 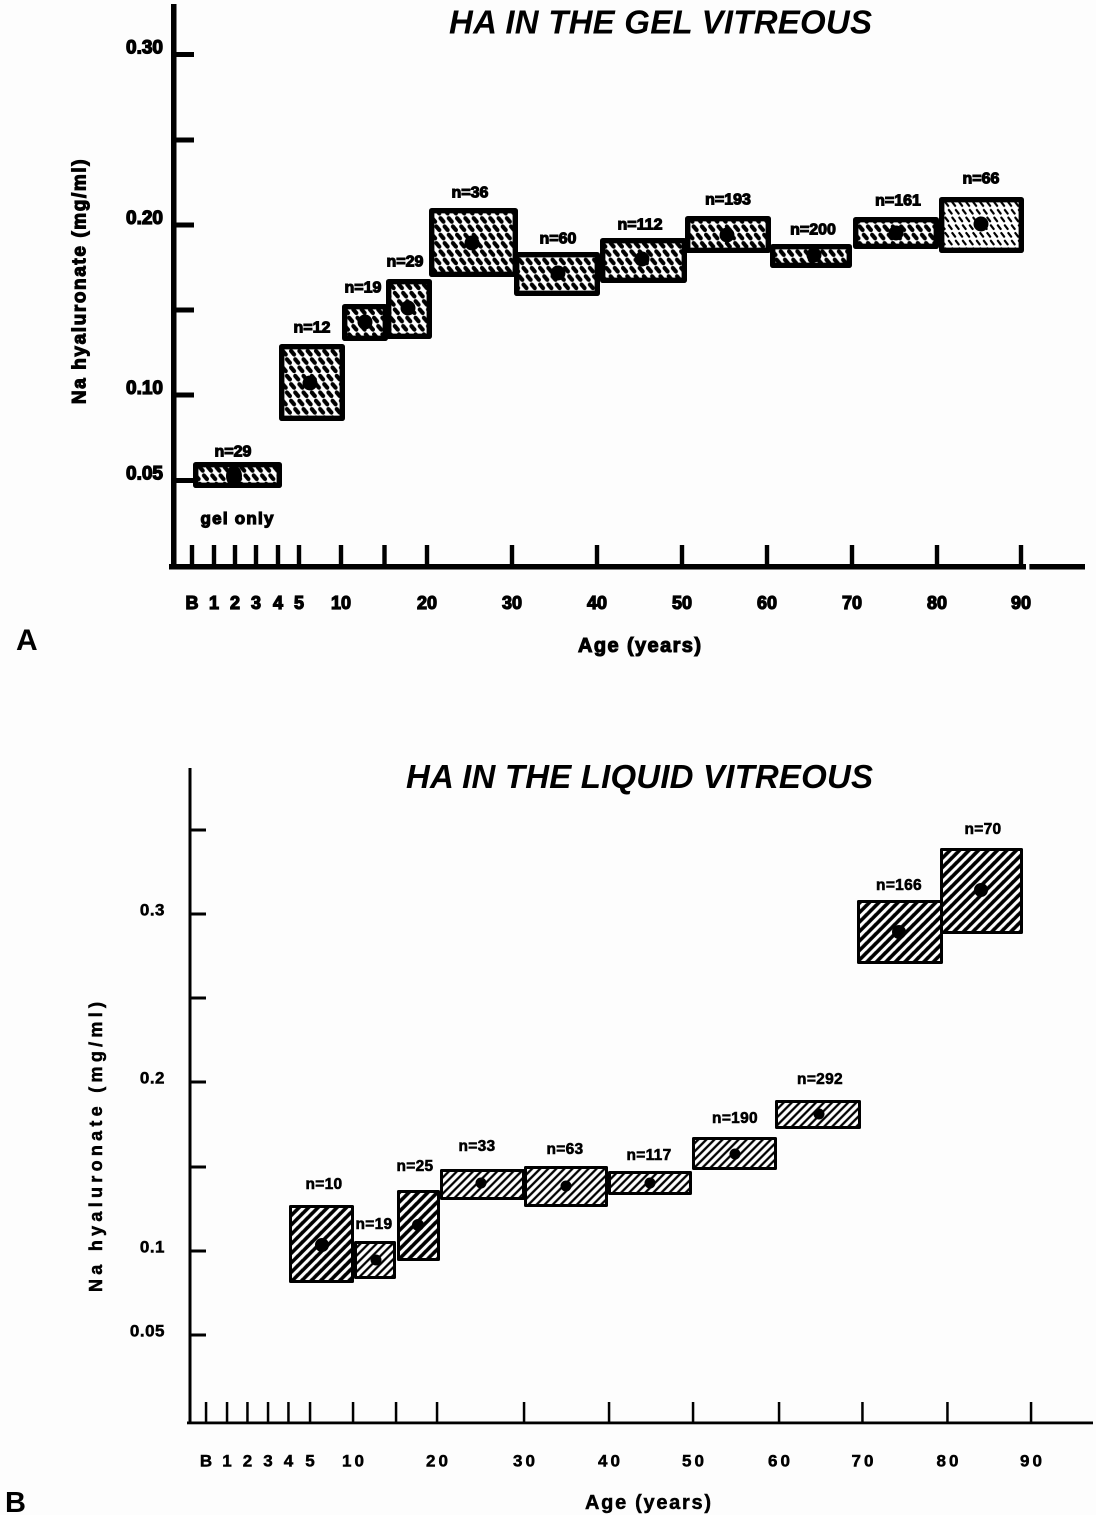 What do you see at coordinates (144, 388) in the screenshot?
I see `svg-text: 0.10` at bounding box center [144, 388].